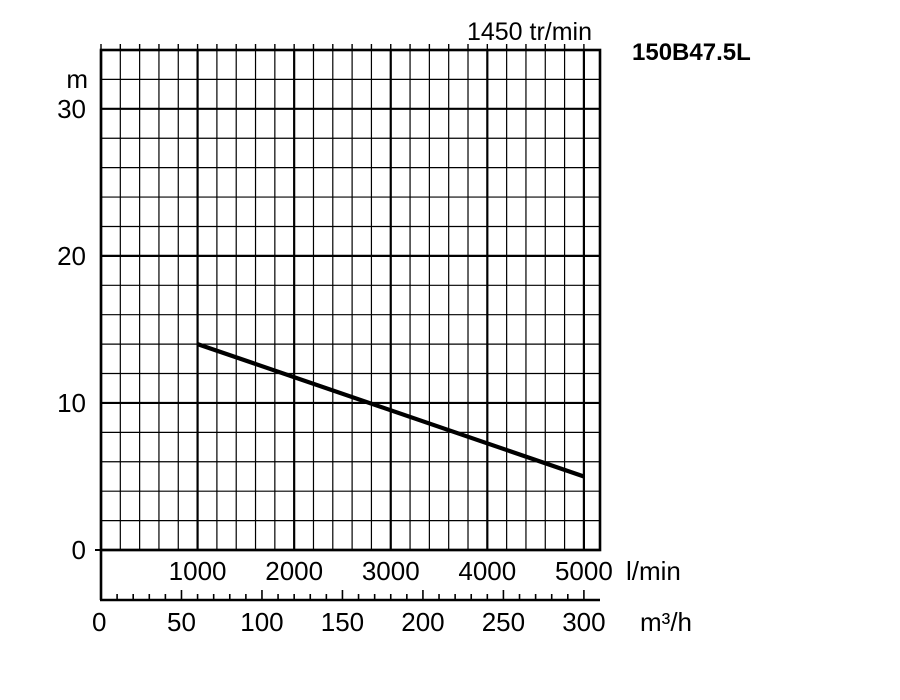 The height and width of the screenshot is (700, 900). Describe the element at coordinates (503, 622) in the screenshot. I see `m3h-tick-label: 250` at that location.